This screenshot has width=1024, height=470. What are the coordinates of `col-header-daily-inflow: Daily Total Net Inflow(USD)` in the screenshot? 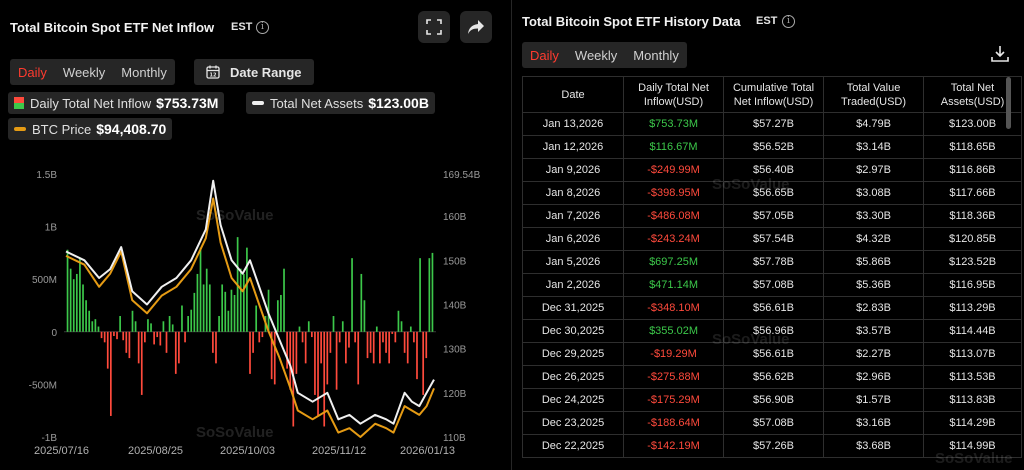 It's located at (674, 94).